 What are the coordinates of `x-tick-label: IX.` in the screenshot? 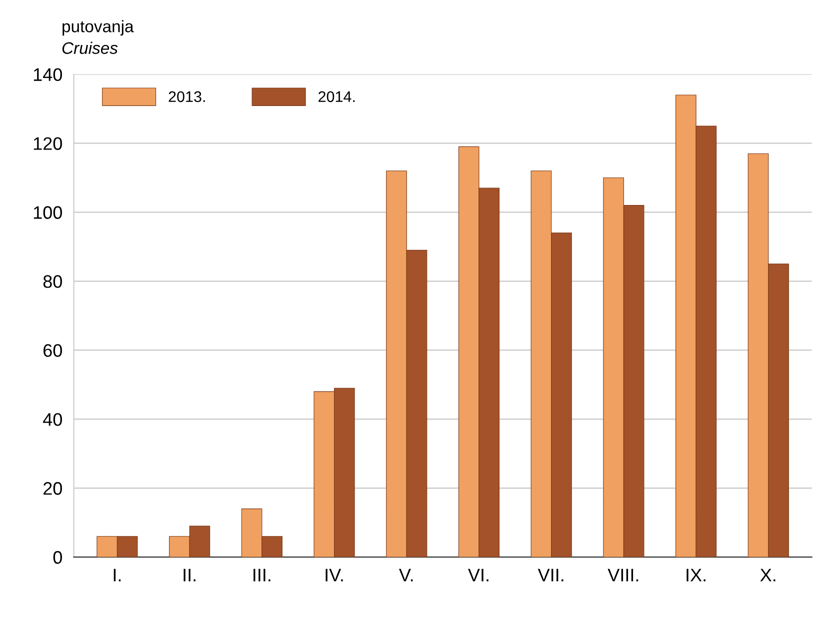 It's located at (696, 575).